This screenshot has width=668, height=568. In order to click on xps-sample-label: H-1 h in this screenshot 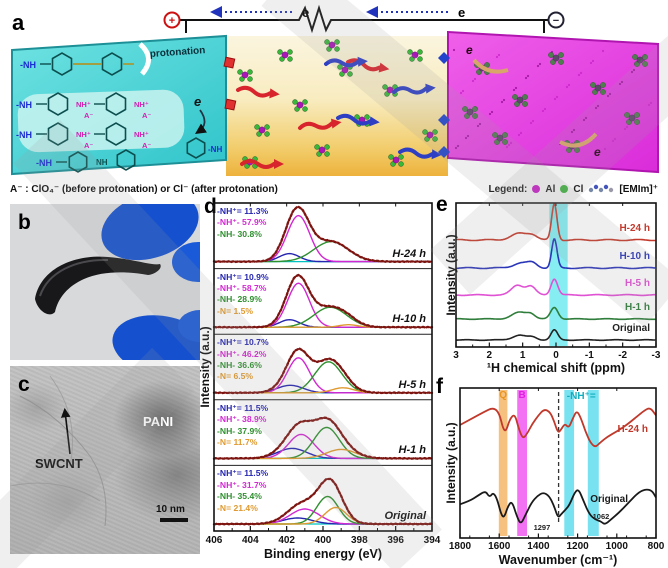, I will do `click(412, 450)`.